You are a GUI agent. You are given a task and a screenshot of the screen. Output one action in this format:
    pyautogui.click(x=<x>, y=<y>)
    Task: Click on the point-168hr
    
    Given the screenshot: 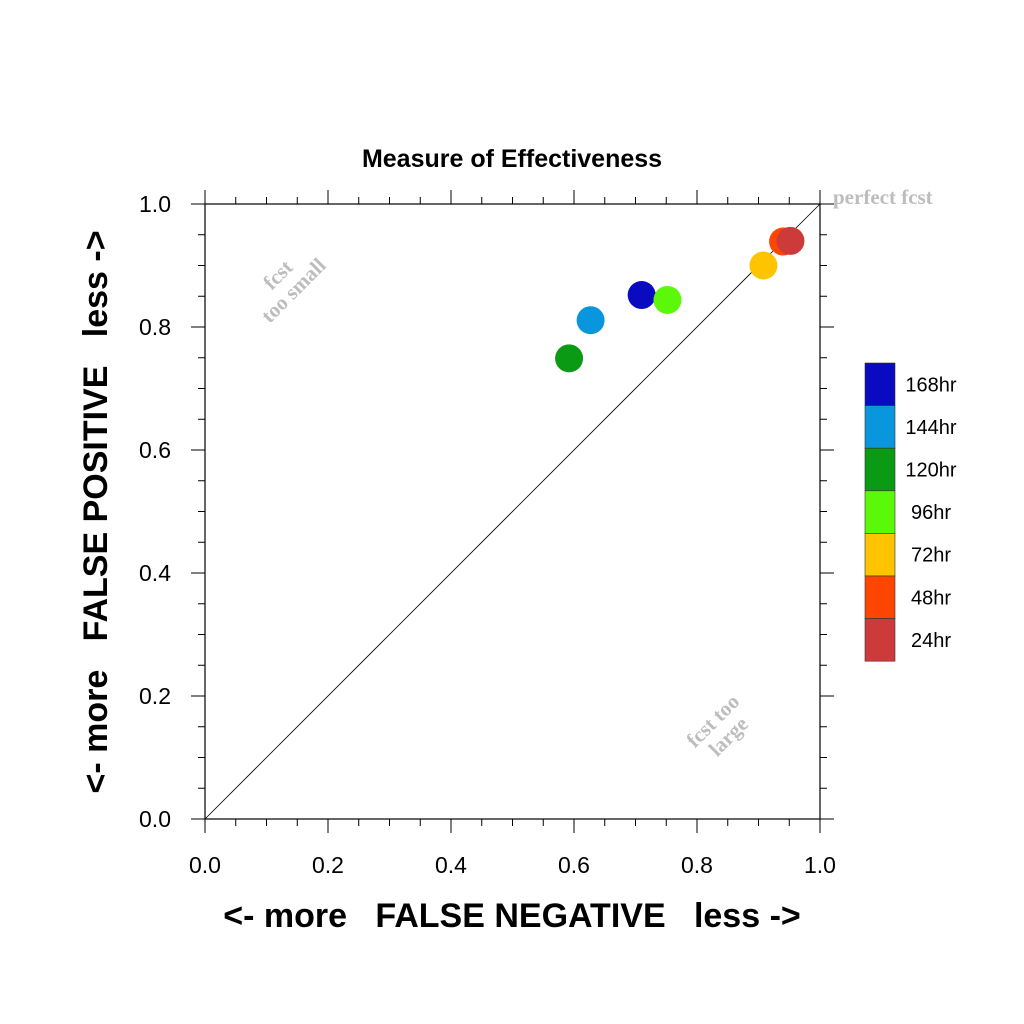 What is the action you would take?
    pyautogui.click(x=641, y=295)
    